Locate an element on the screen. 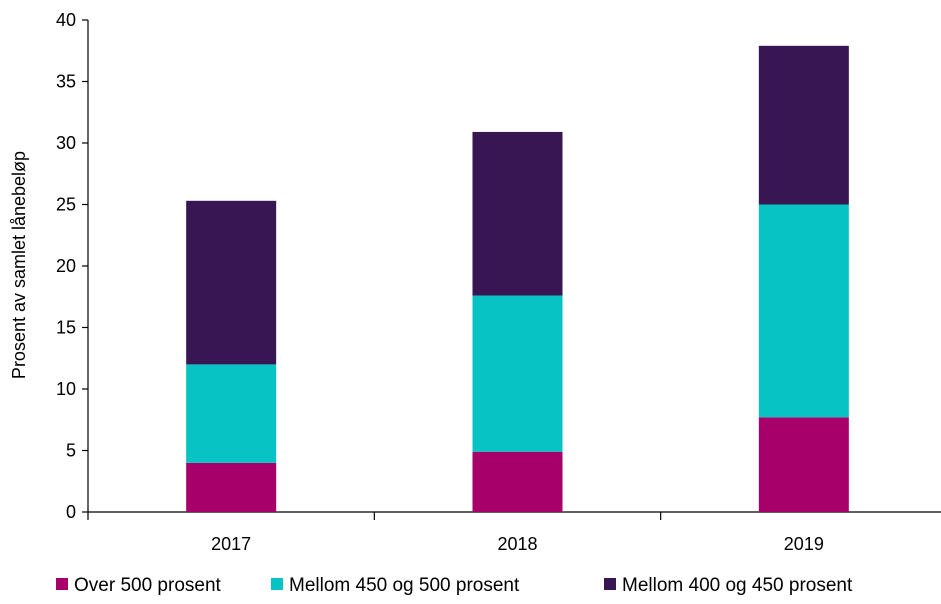 The width and height of the screenshot is (941, 604). y-axis: 0 5 10 15 20 25 30 35 40 is located at coordinates (72, 266).